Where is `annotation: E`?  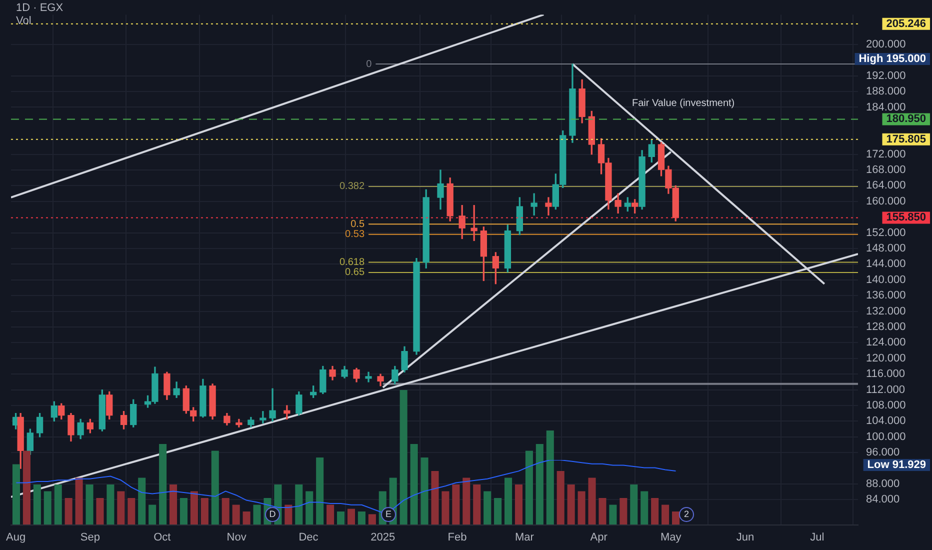
annotation: E is located at coordinates (388, 514).